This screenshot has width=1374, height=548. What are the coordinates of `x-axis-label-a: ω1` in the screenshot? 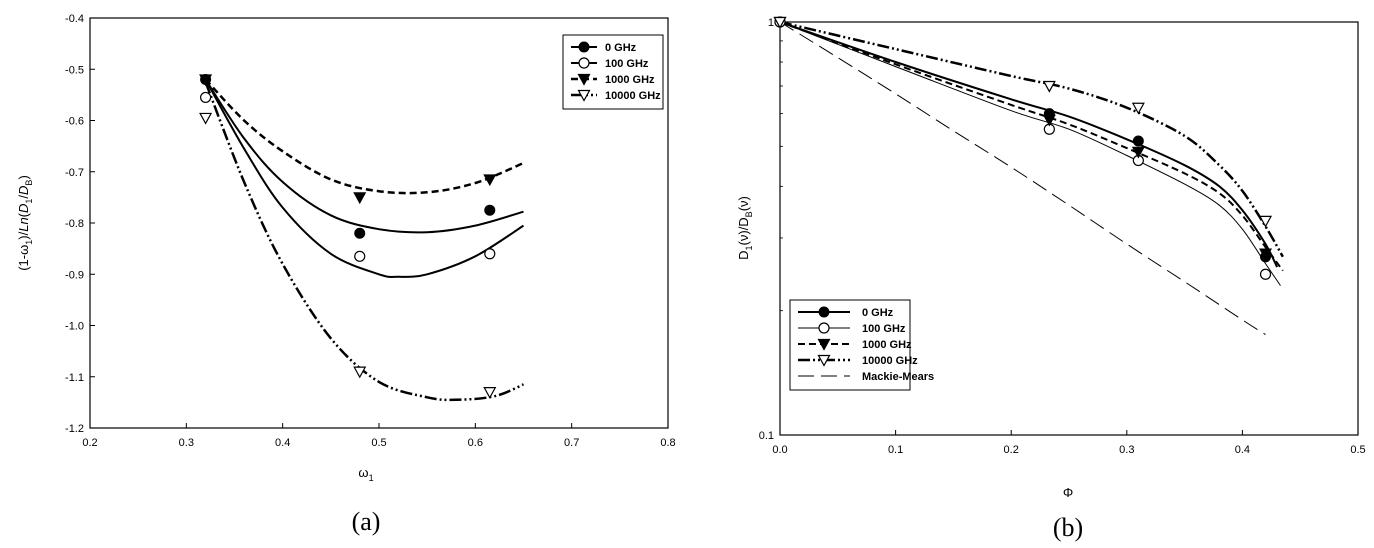 It's located at (365, 474).